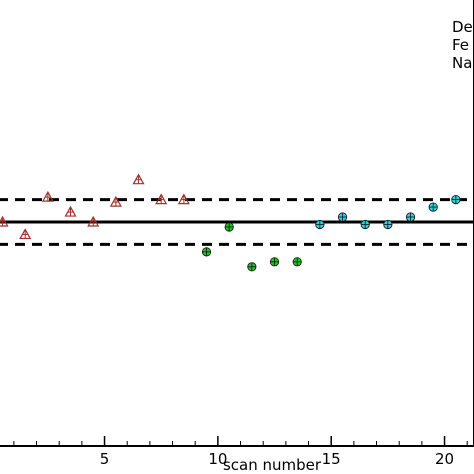 The width and height of the screenshot is (474, 474). I want to click on legend-entry-3: Na, so click(462, 63).